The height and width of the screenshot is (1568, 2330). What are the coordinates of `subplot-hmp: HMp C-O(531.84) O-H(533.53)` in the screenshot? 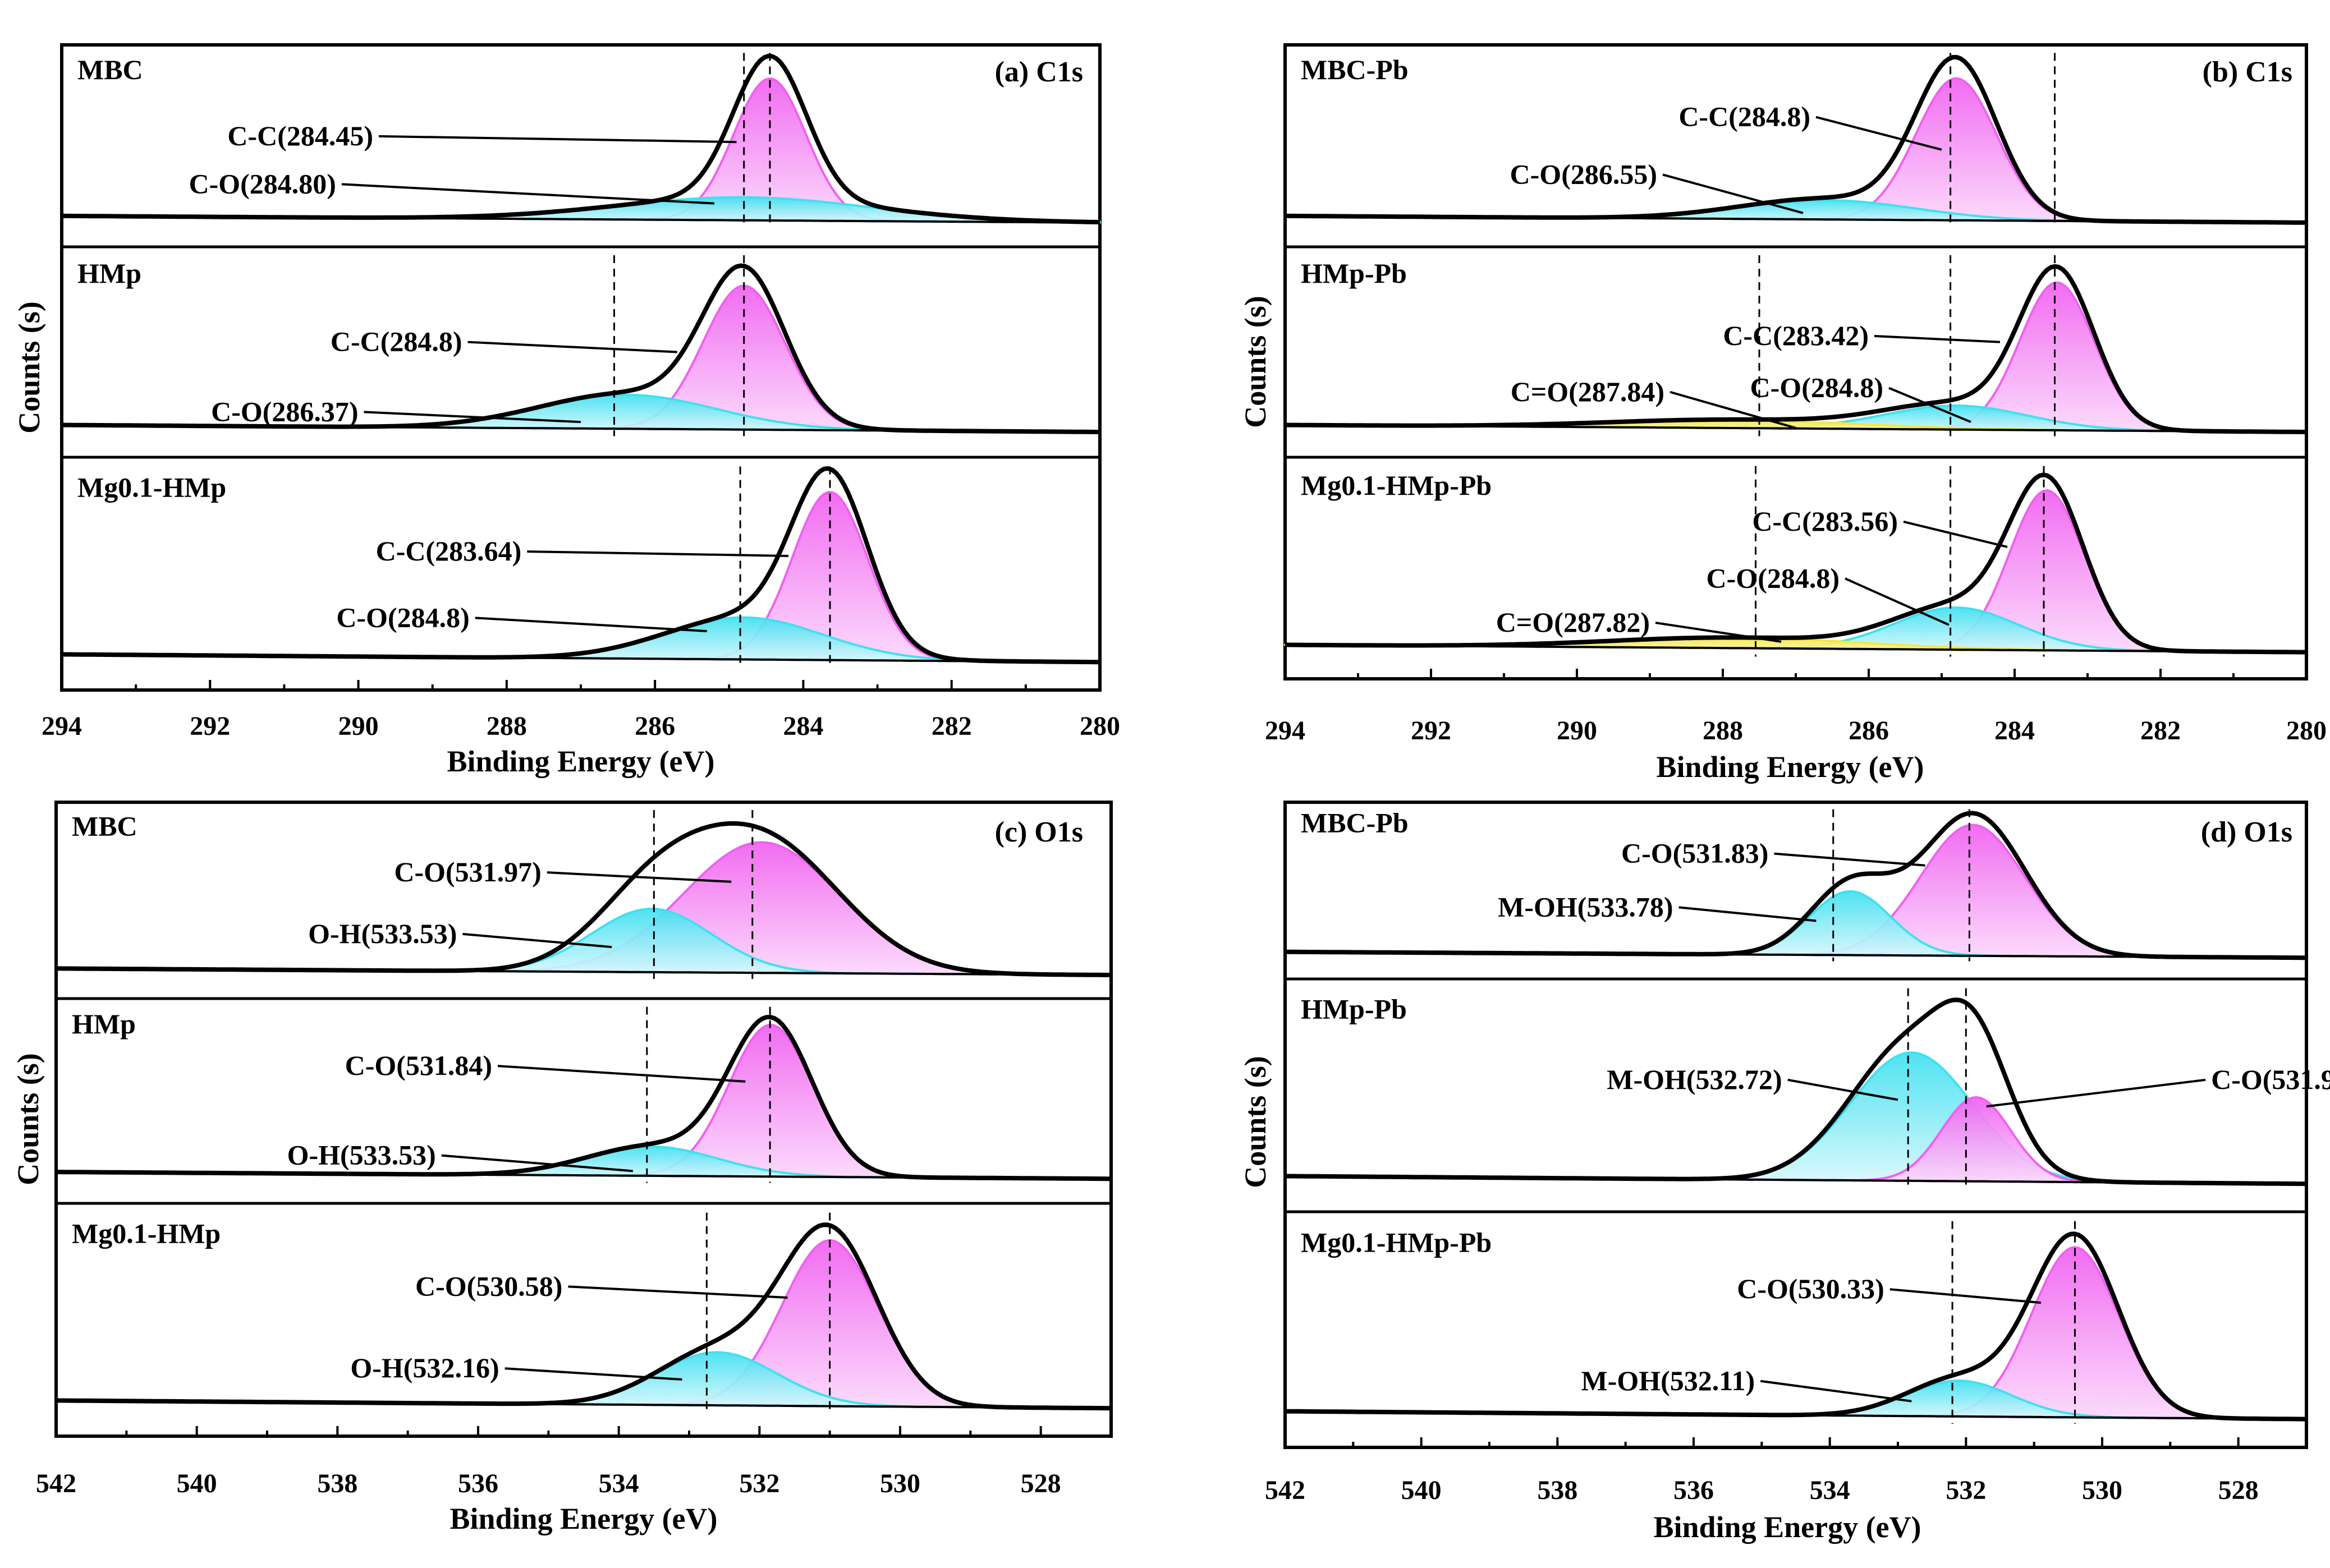 It's located at (583, 1094).